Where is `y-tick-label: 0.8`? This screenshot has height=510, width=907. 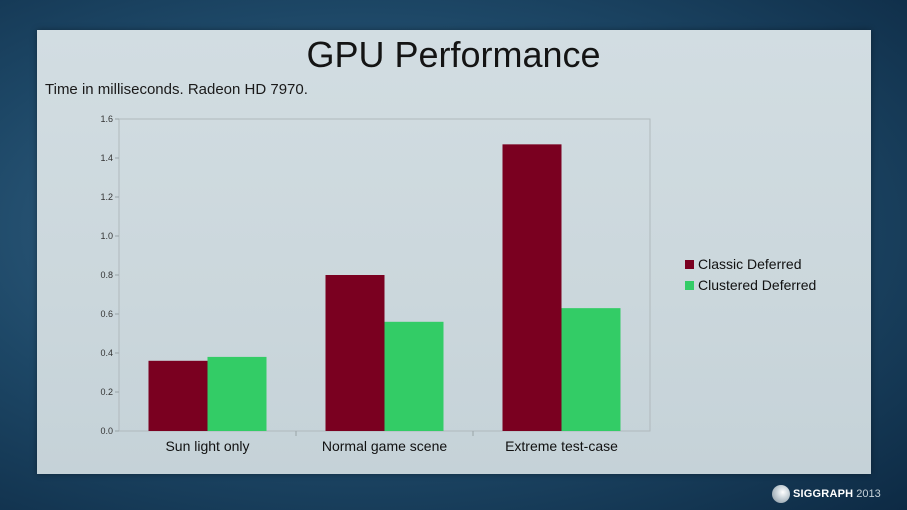 y-tick-label: 0.8 is located at coordinates (106, 275).